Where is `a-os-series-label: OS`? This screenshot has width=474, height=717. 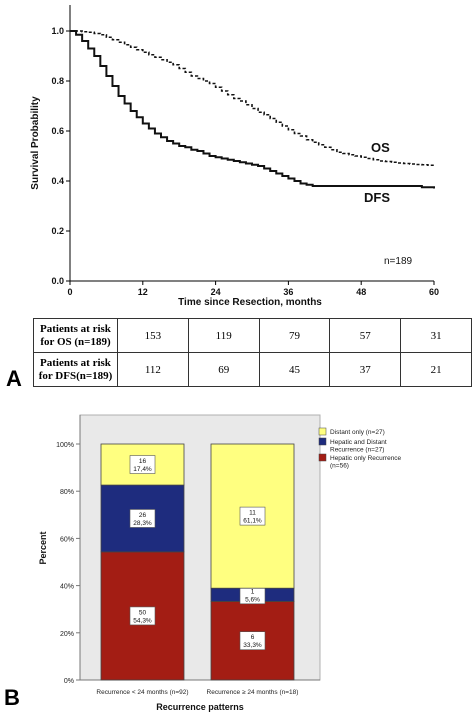 a-os-series-label: OS is located at coordinates (380, 147).